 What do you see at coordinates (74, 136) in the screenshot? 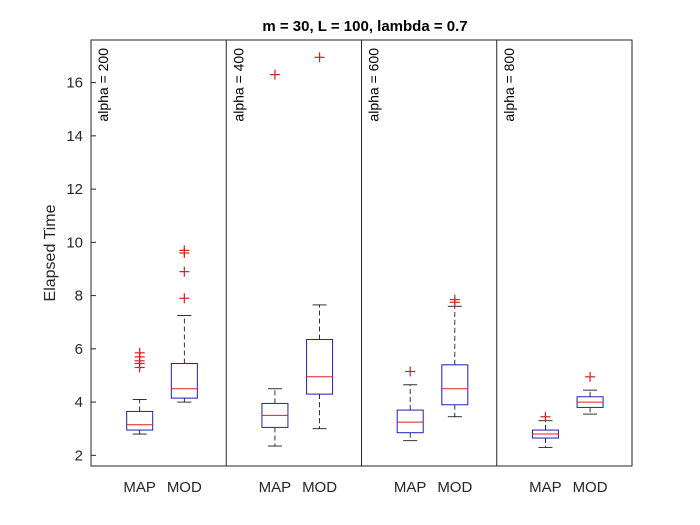
I see `y-tick-label: 14` at bounding box center [74, 136].